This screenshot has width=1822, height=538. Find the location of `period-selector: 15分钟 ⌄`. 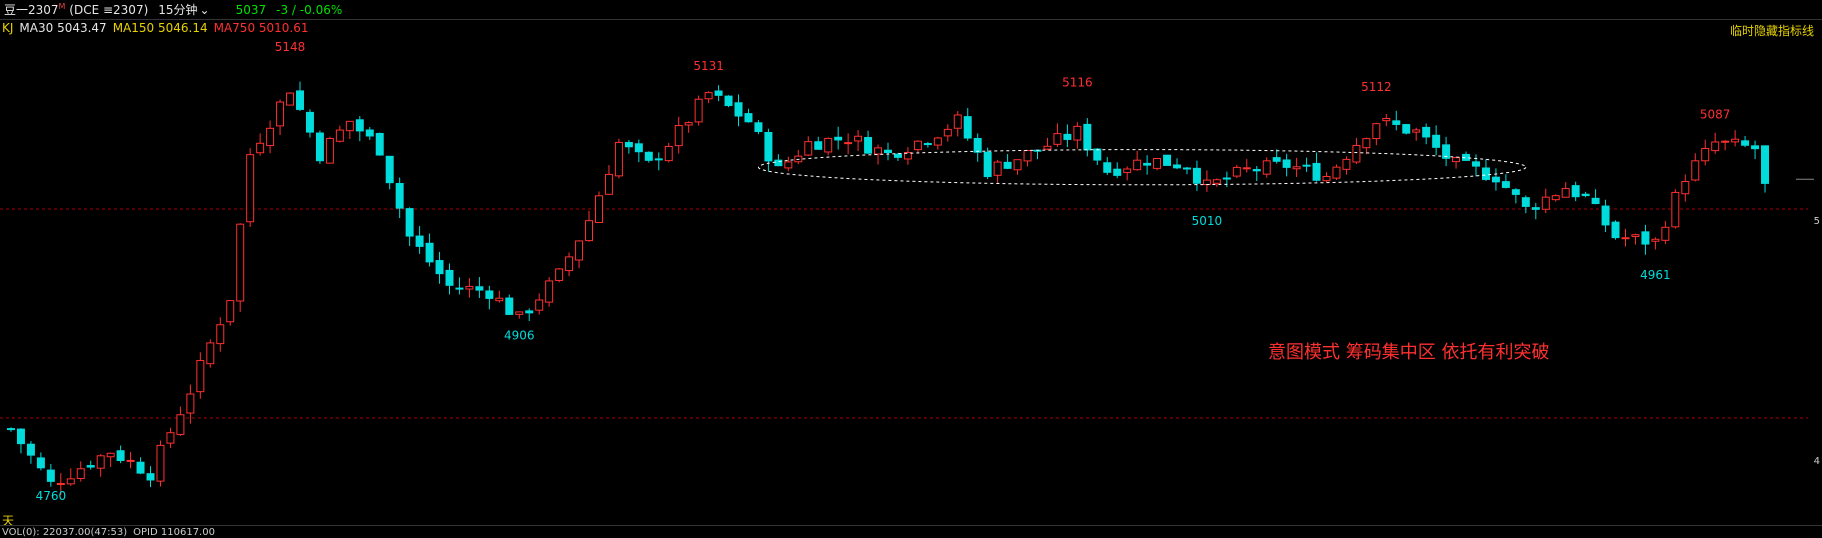

period-selector: 15分钟 ⌄ is located at coordinates (183, 9).